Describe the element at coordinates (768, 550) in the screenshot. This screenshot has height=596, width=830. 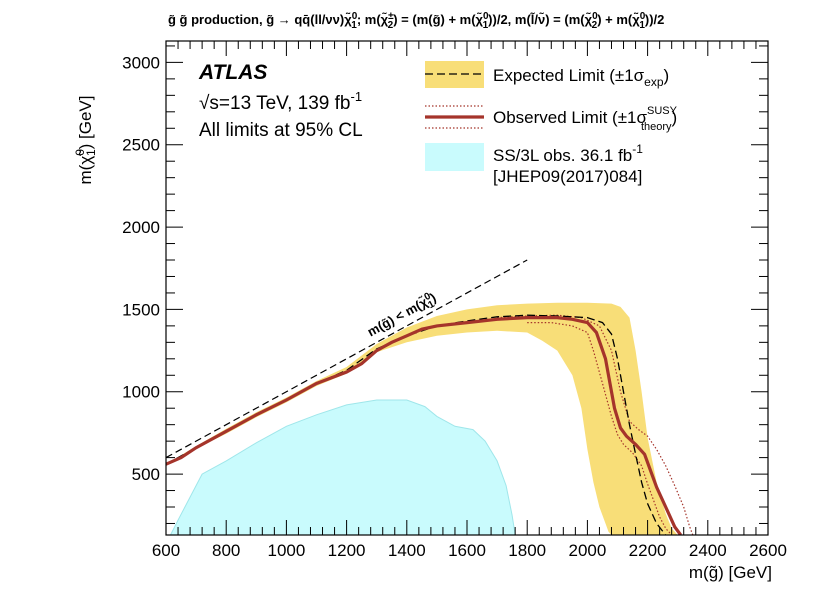
I see `x-tick-label: 2600` at that location.